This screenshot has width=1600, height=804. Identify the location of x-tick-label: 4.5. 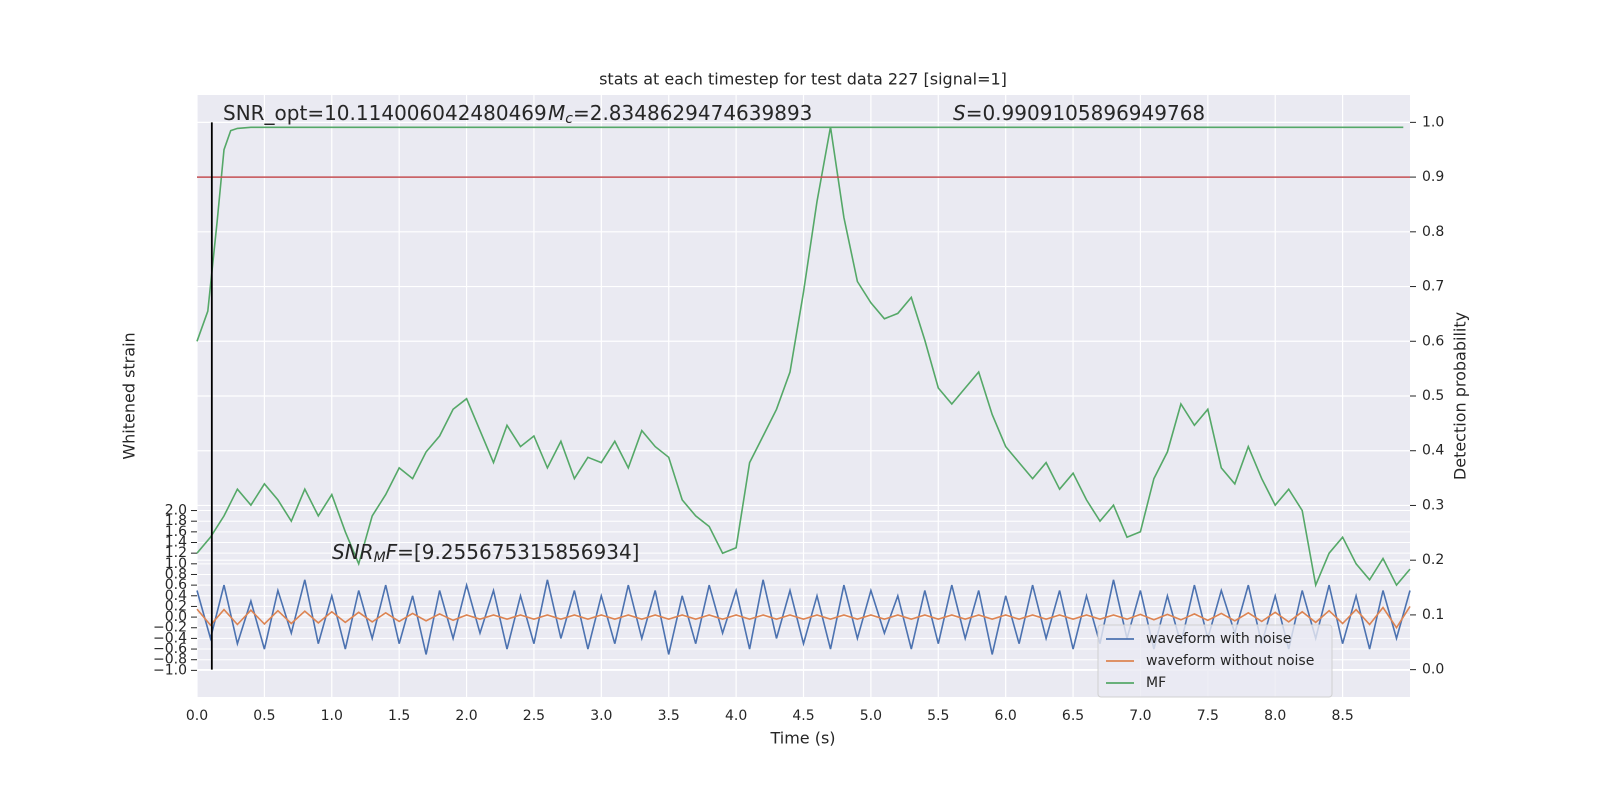
(803, 716).